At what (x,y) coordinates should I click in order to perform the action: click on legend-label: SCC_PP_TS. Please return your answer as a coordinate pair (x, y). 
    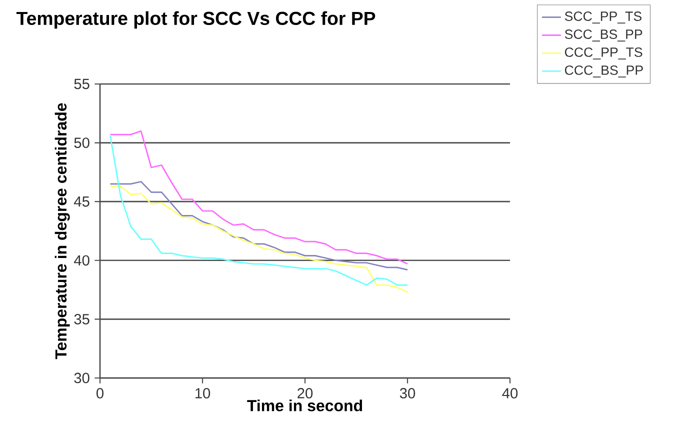
    Looking at the image, I should click on (603, 18).